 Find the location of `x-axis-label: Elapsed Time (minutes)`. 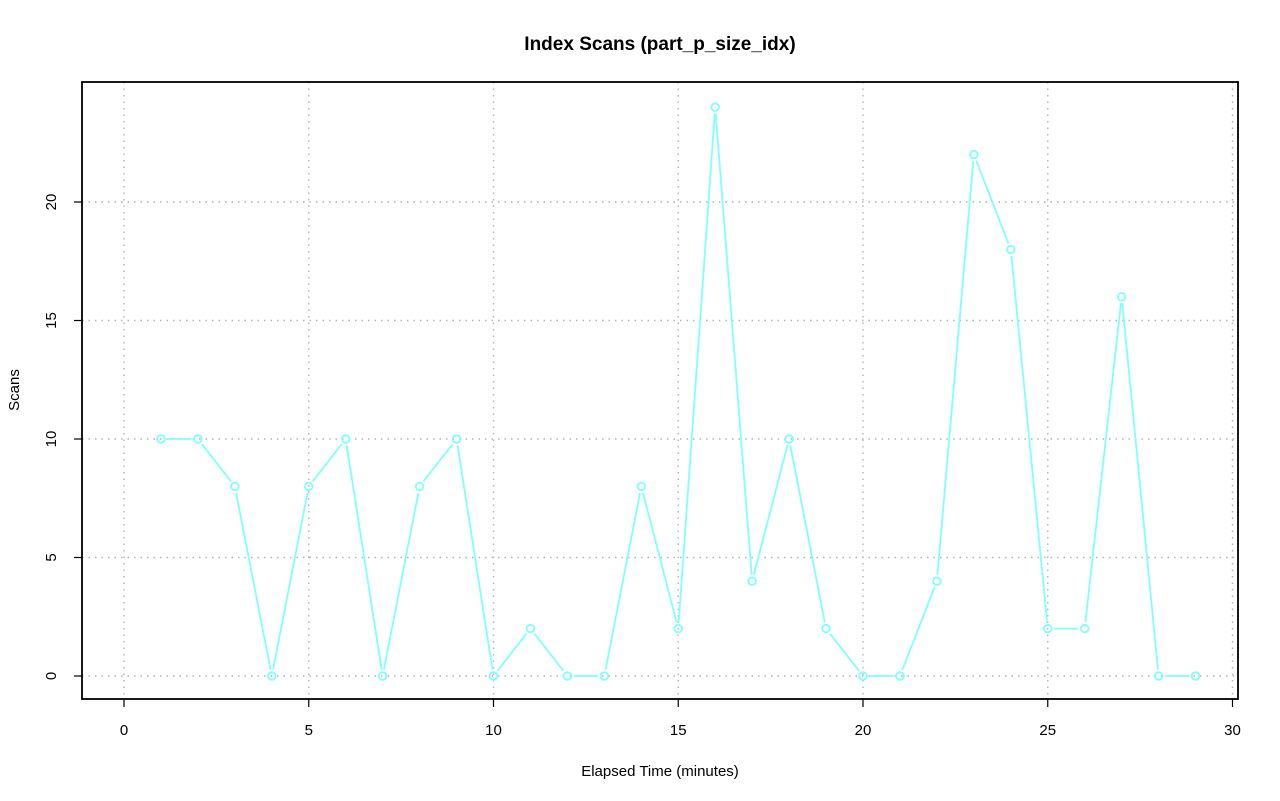

x-axis-label: Elapsed Time (minutes) is located at coordinates (660, 771).